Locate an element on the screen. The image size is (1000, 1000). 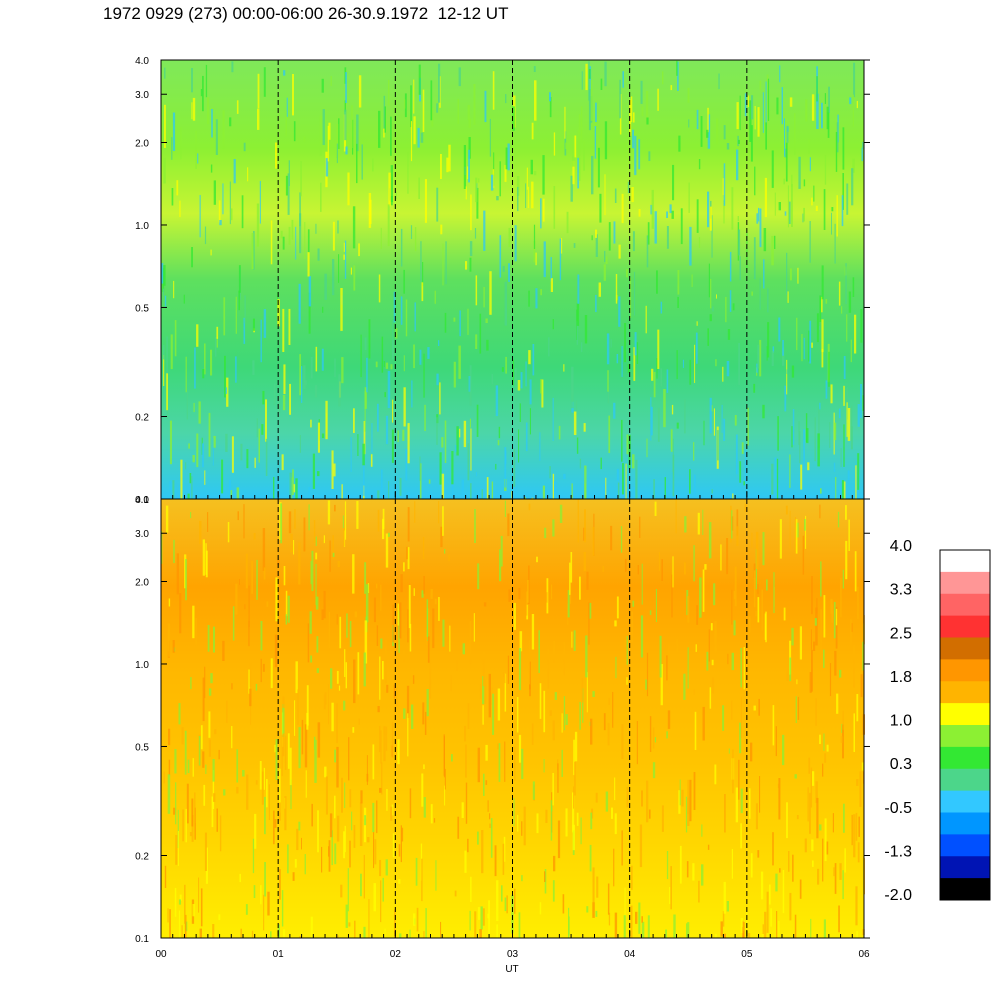
colorbar-label: 0.3 is located at coordinates (901, 764).